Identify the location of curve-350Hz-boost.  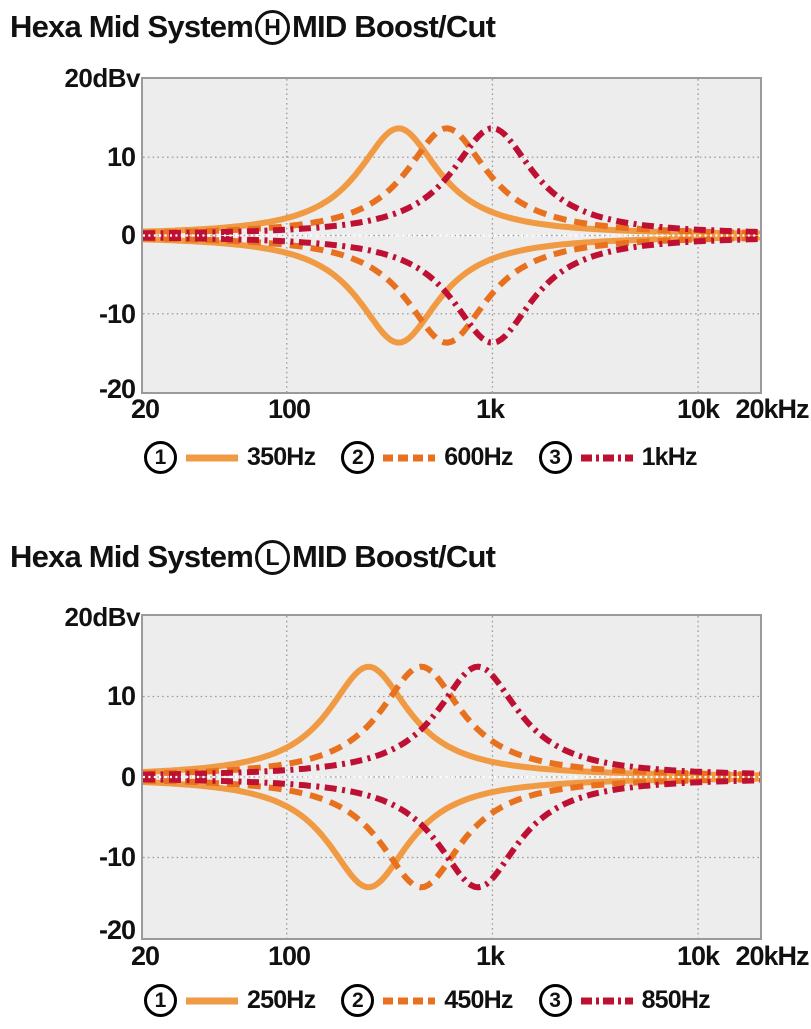
(451, 181).